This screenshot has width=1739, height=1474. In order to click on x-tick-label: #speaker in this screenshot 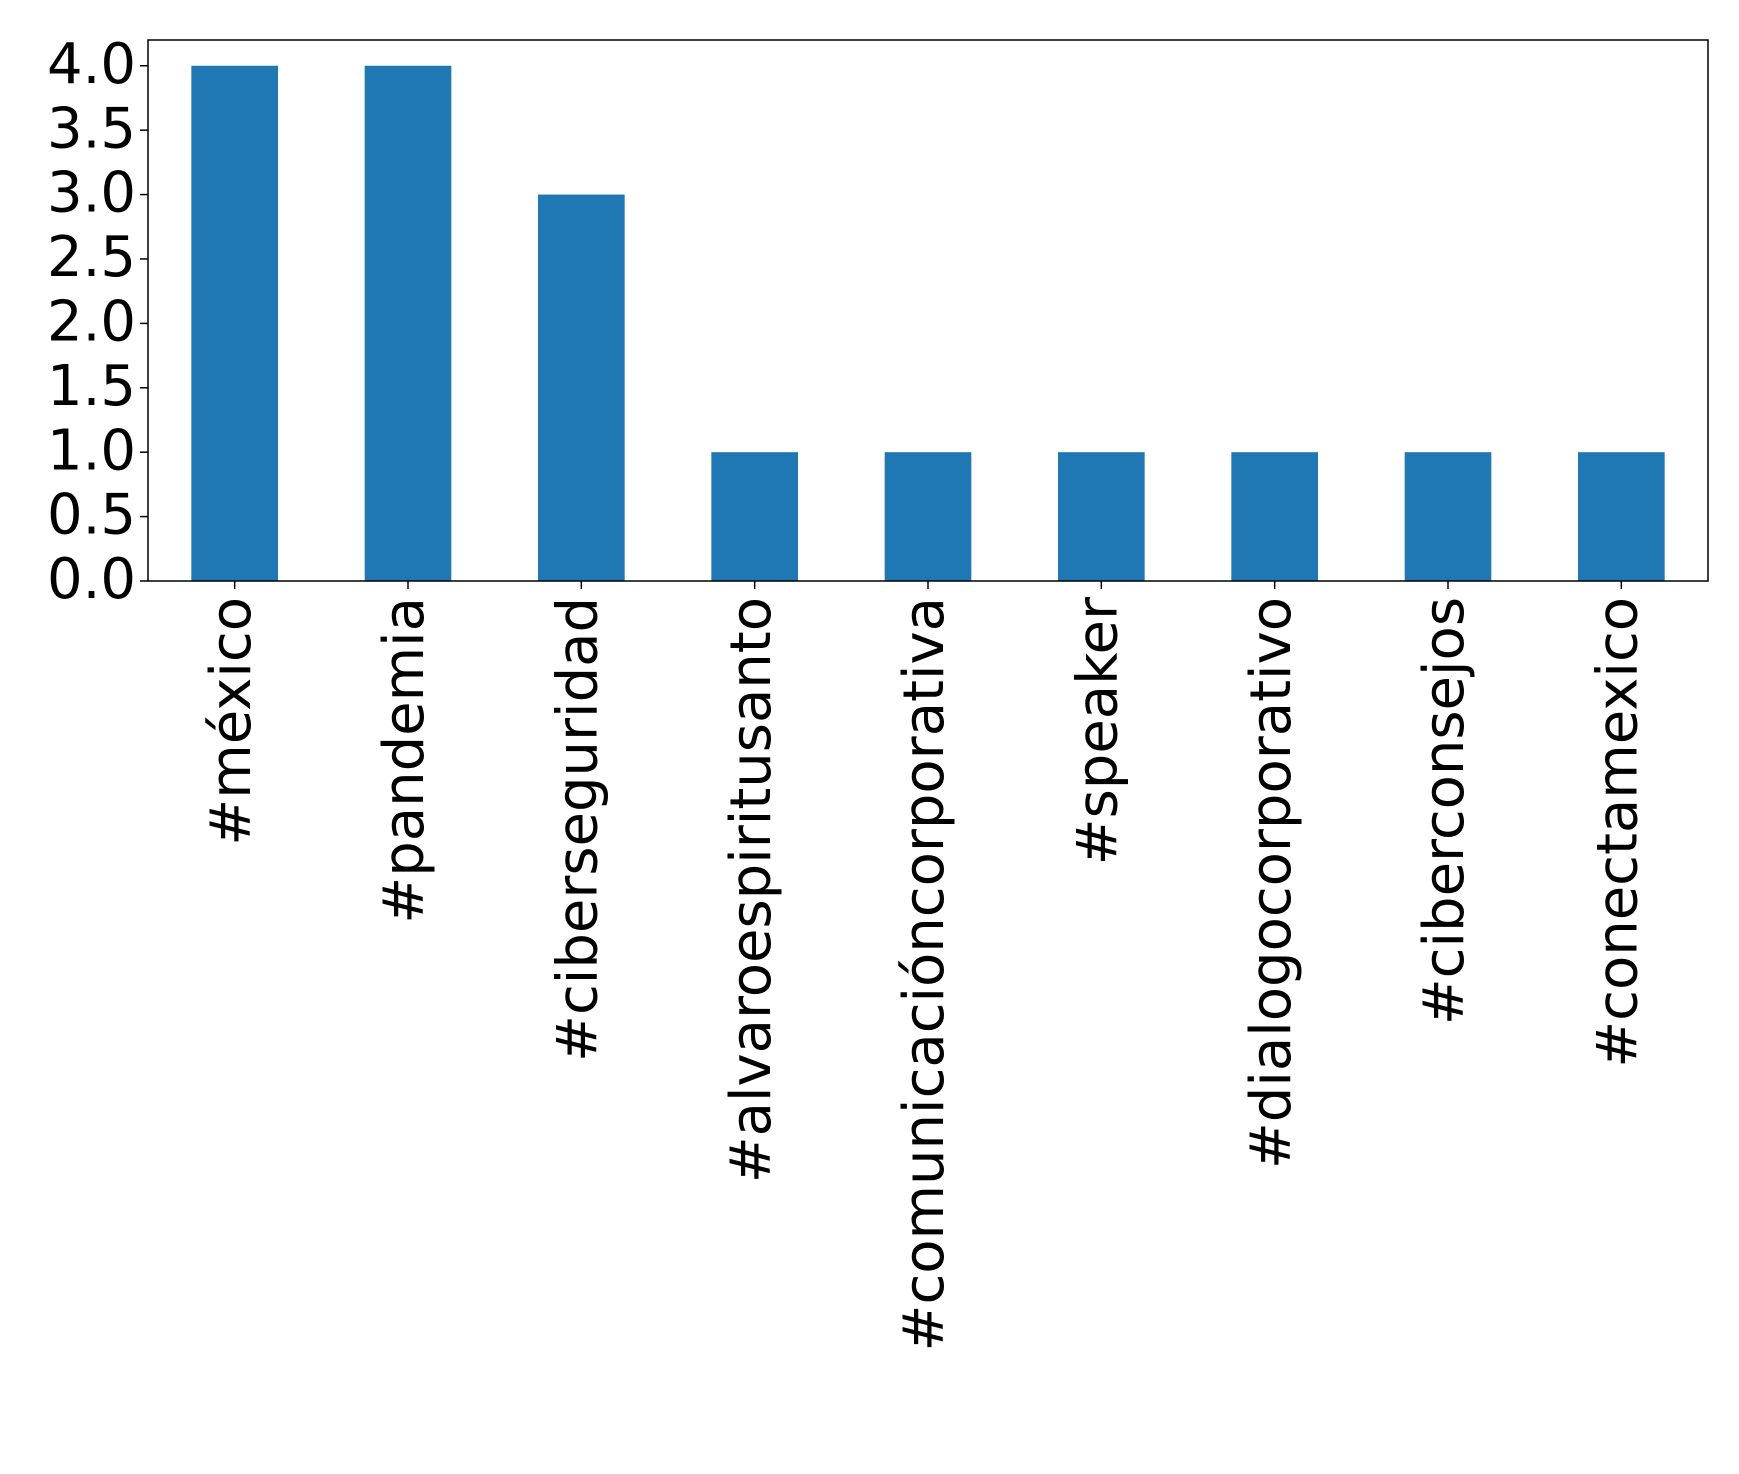, I will do `click(1097, 730)`.